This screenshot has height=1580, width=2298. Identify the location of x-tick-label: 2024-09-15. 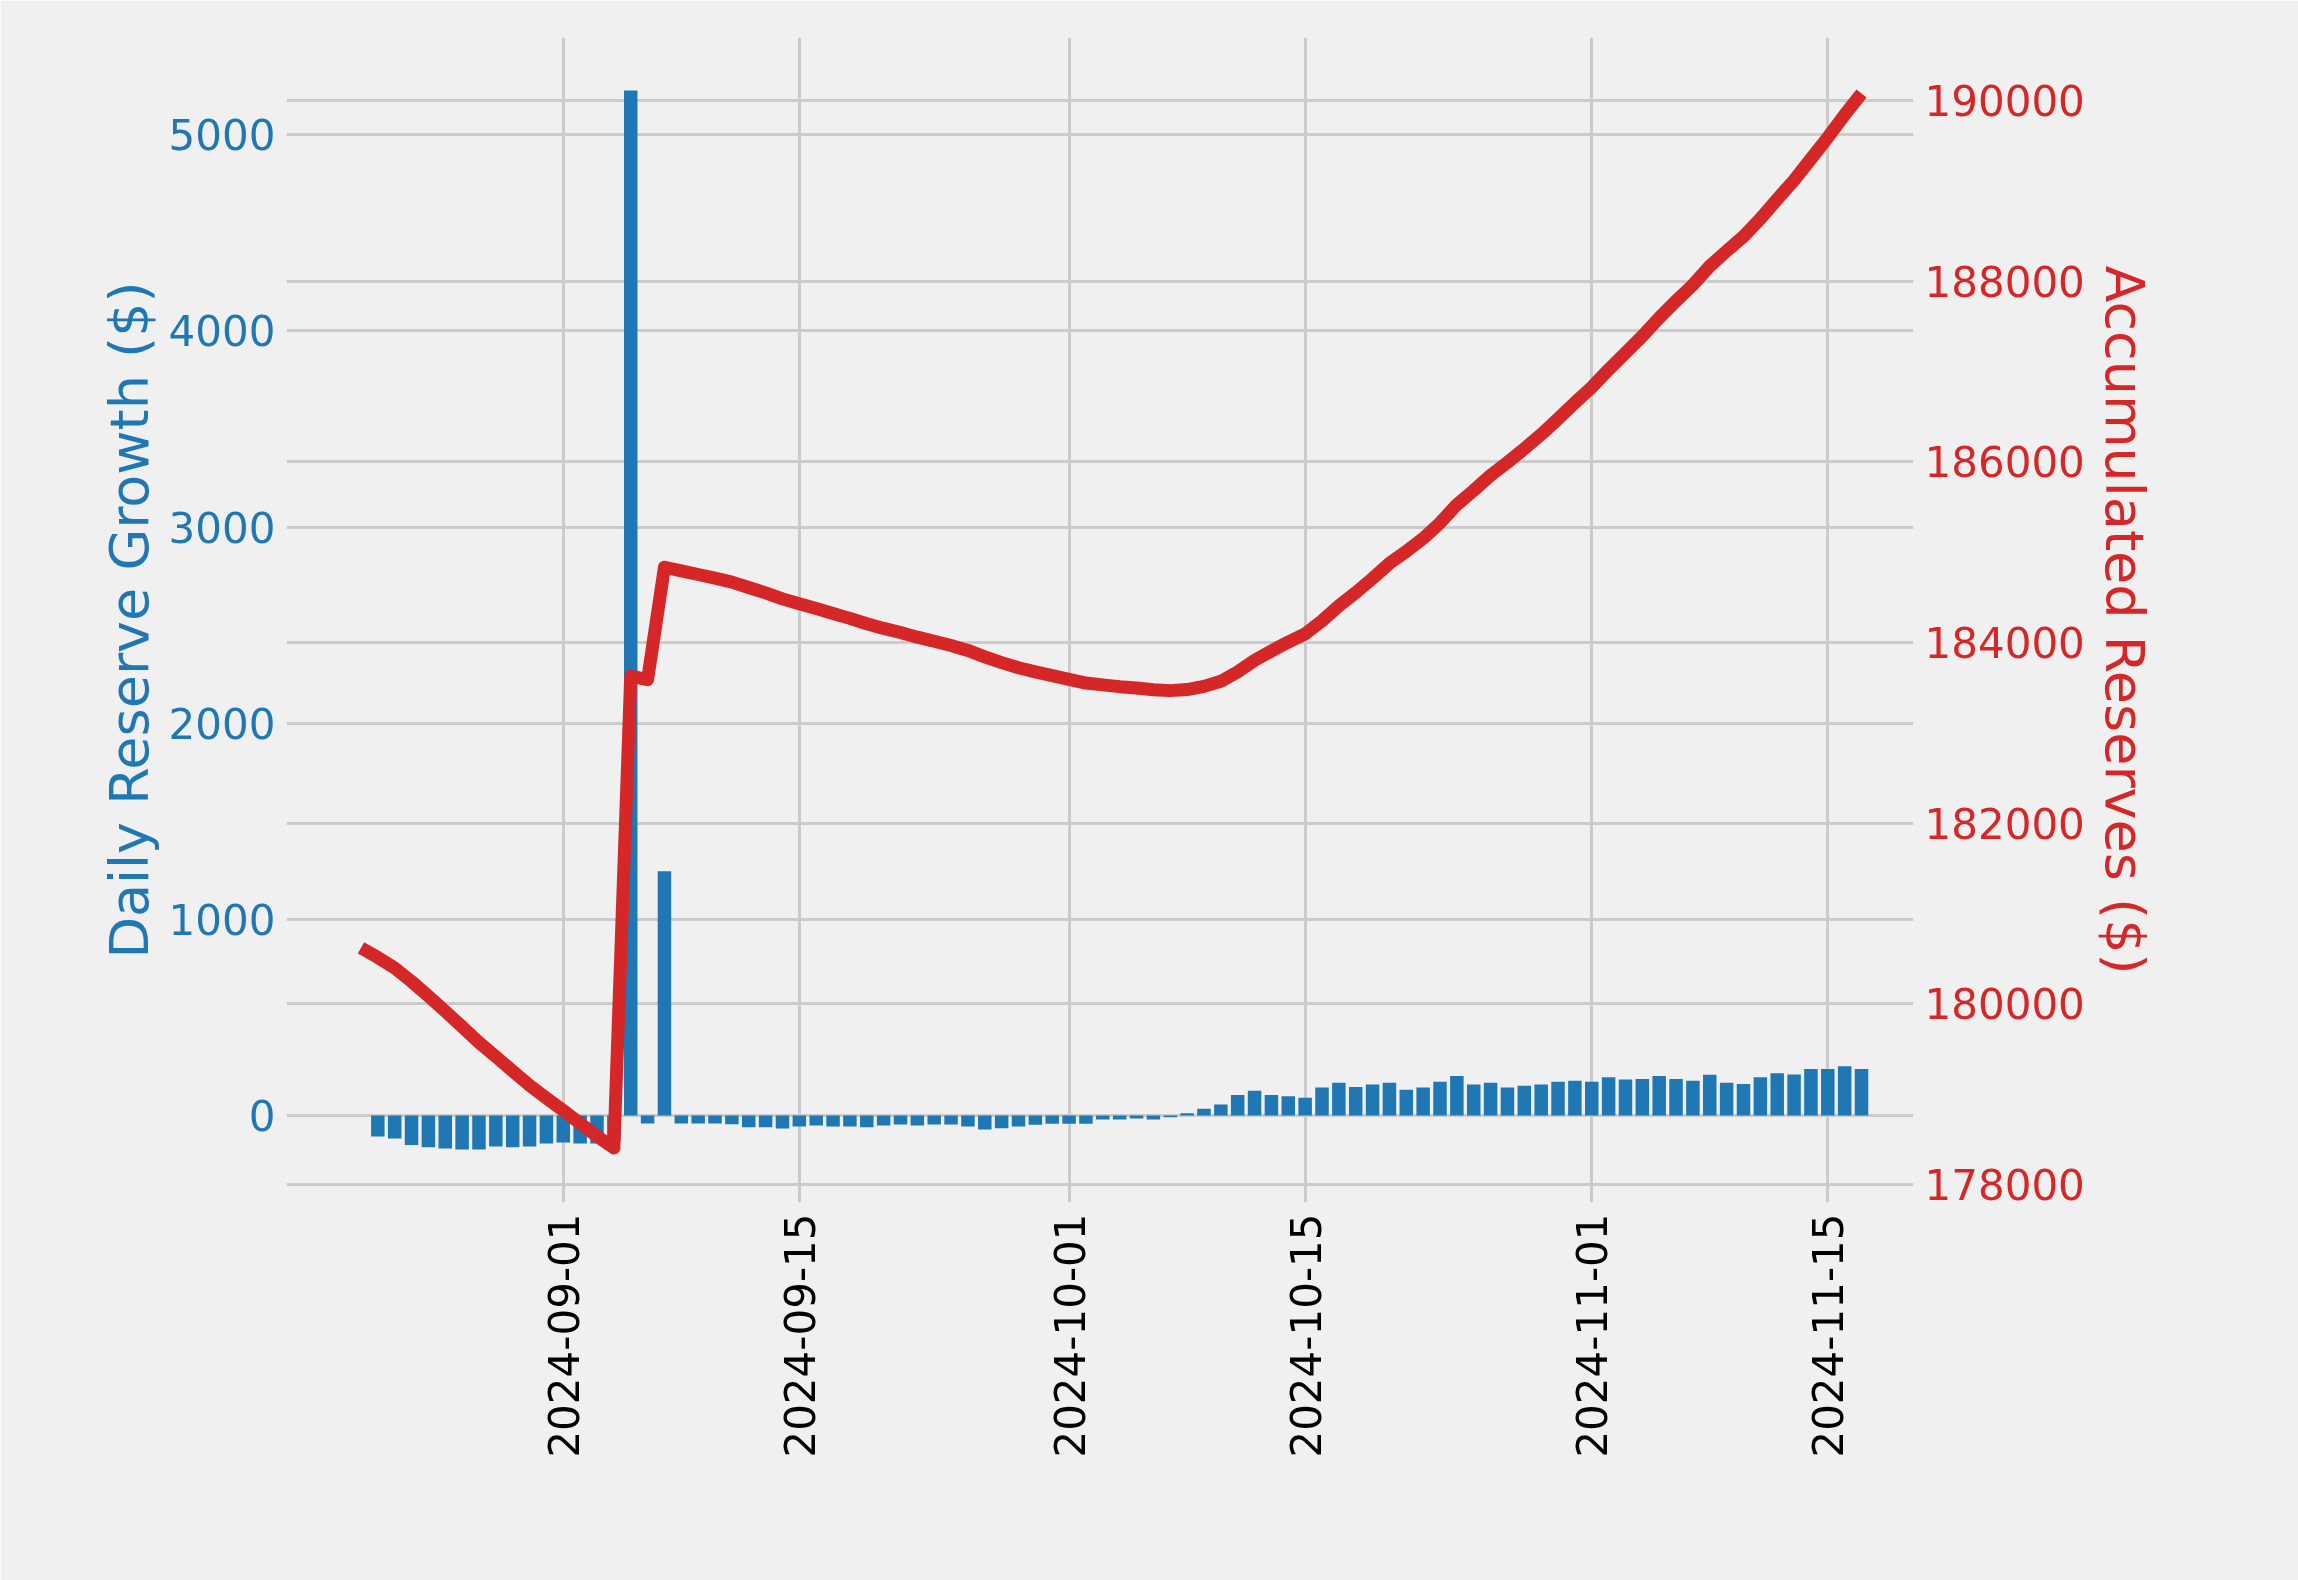
(800, 1335).